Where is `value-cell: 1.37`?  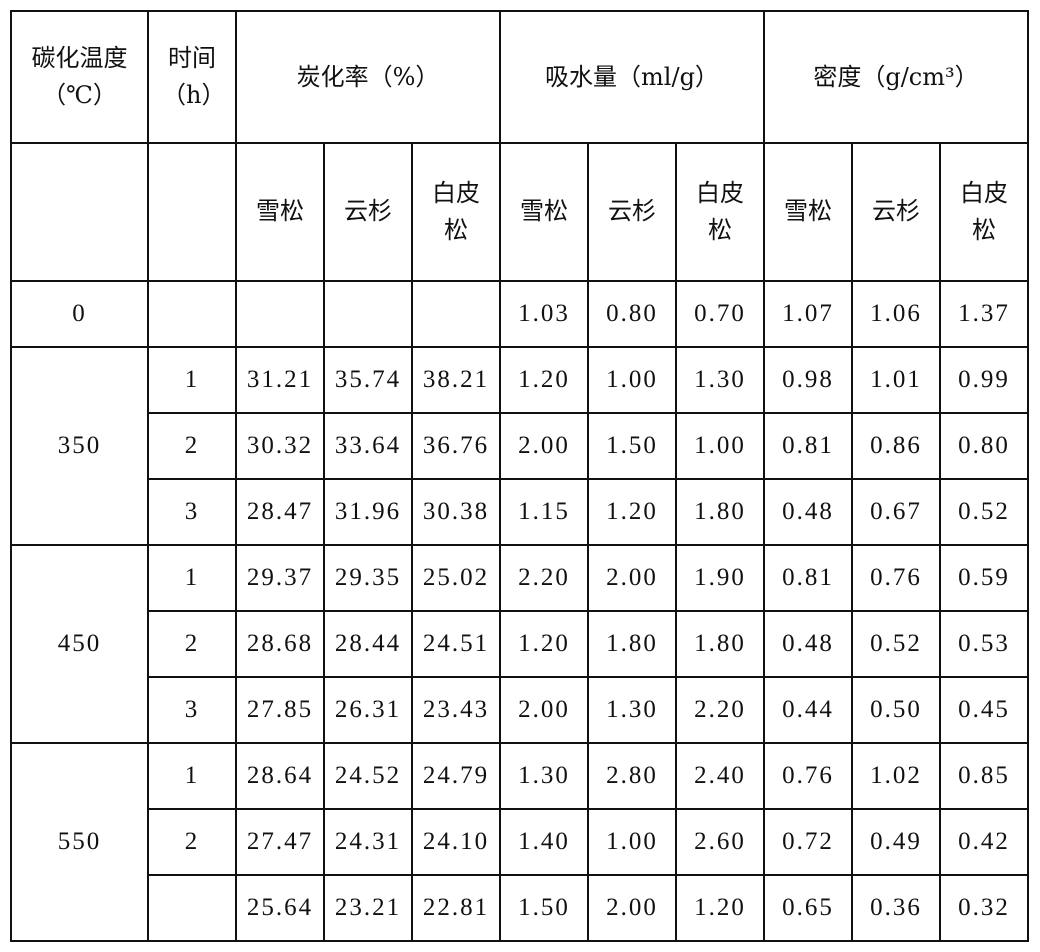 value-cell: 1.37 is located at coordinates (984, 314).